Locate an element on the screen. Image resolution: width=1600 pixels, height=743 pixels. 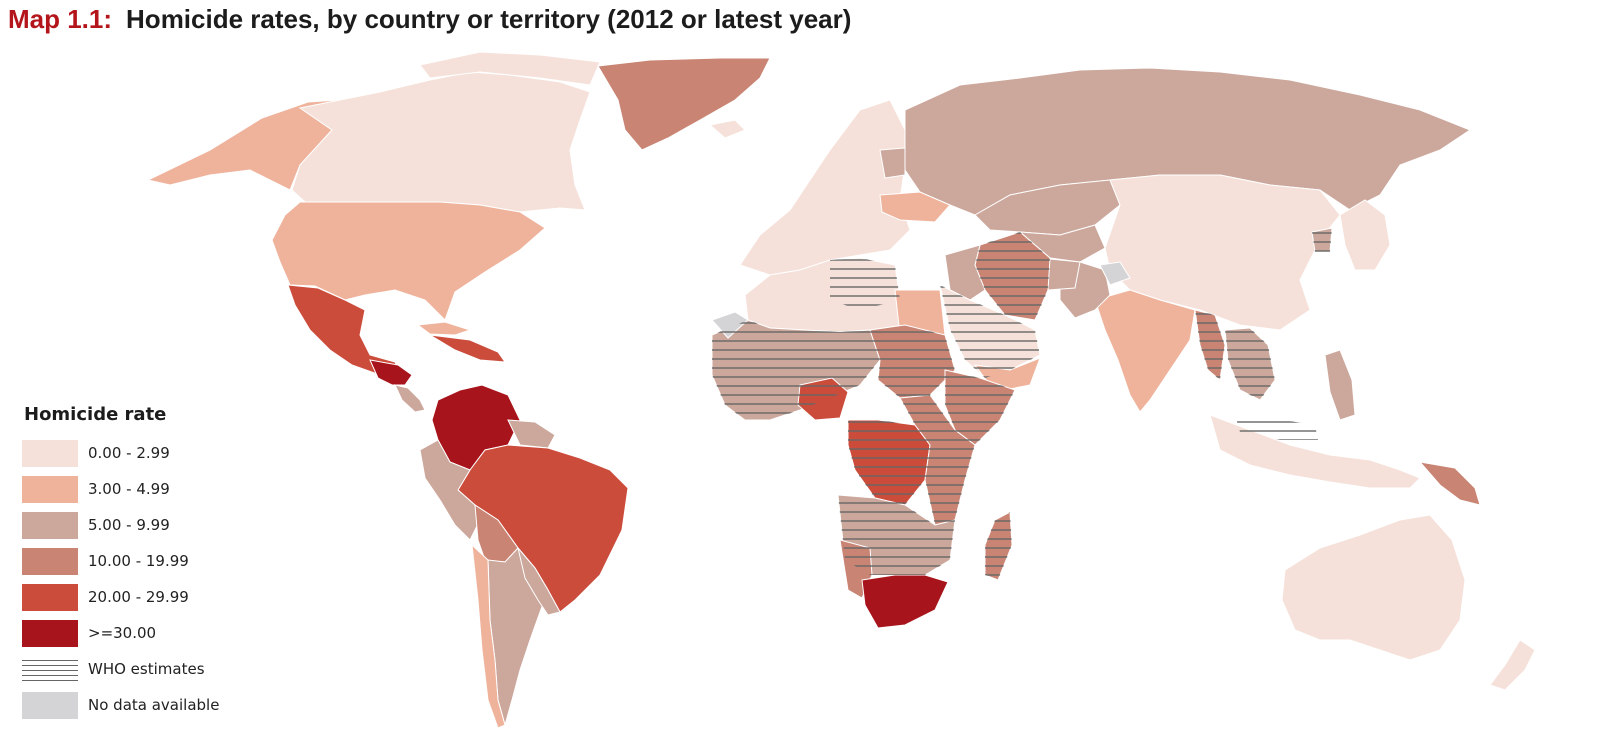
region-usa is located at coordinates (408, 261).